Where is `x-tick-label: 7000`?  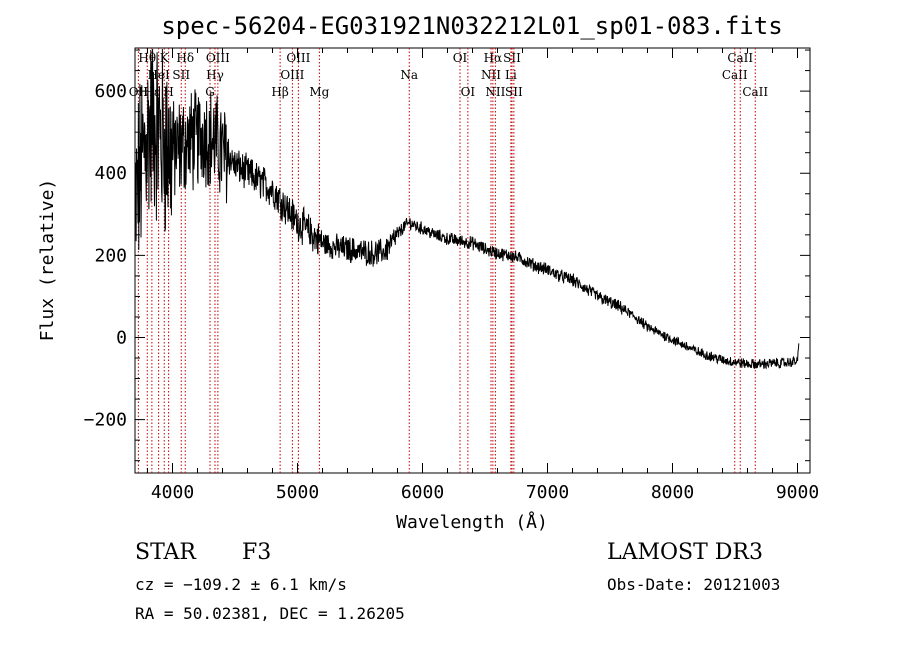 x-tick-label: 7000 is located at coordinates (547, 492).